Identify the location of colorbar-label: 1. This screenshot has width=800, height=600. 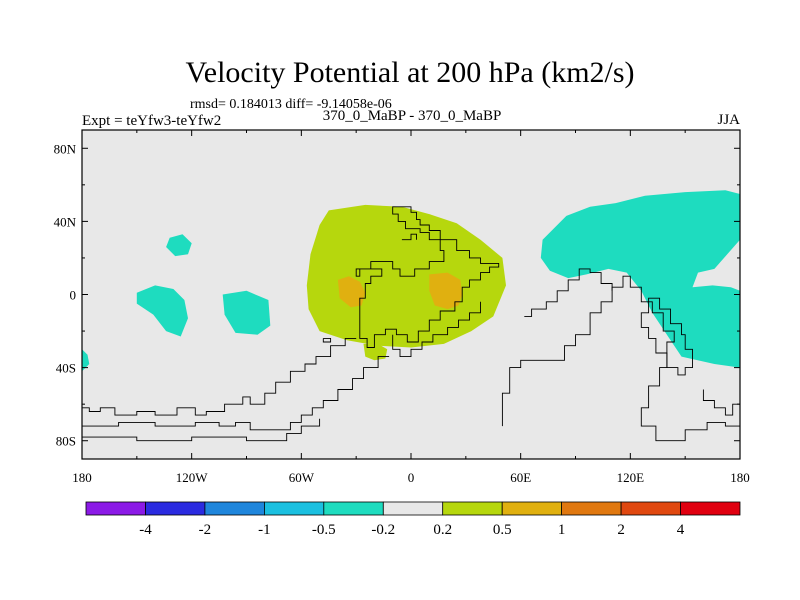
(562, 530).